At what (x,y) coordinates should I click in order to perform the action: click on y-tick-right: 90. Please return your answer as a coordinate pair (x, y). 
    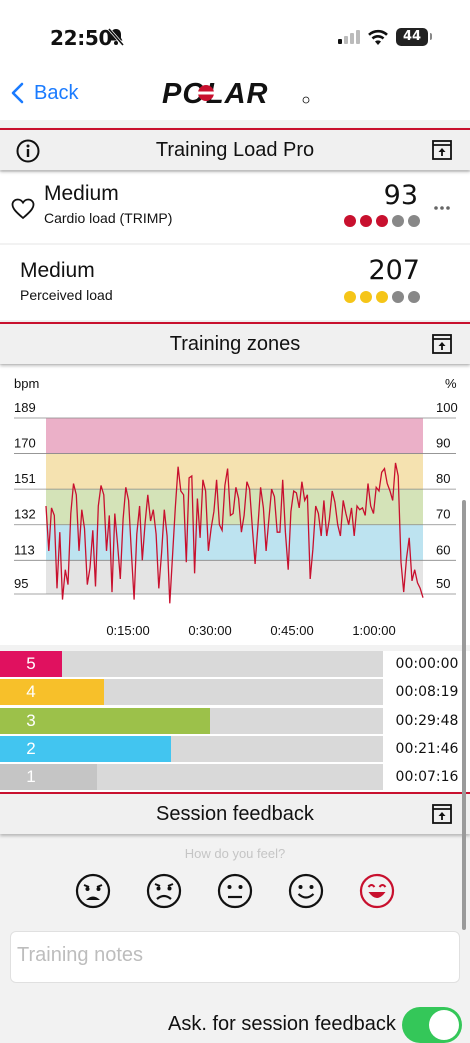
    Looking at the image, I should click on (443, 443).